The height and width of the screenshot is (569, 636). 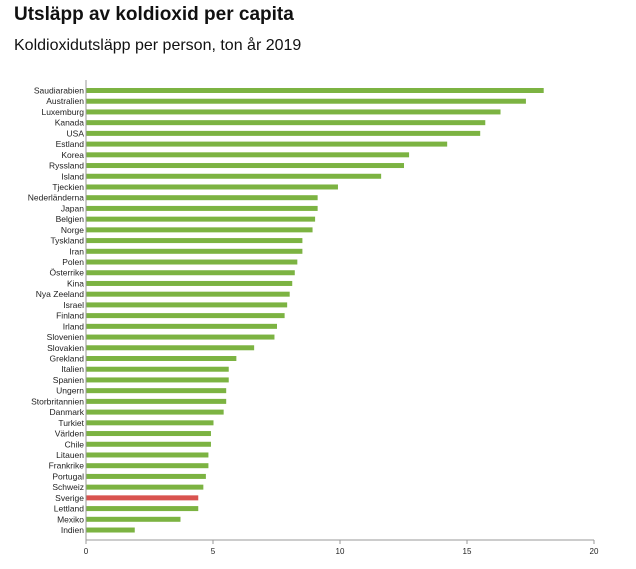 What do you see at coordinates (72, 369) in the screenshot?
I see `category-label: Italien` at bounding box center [72, 369].